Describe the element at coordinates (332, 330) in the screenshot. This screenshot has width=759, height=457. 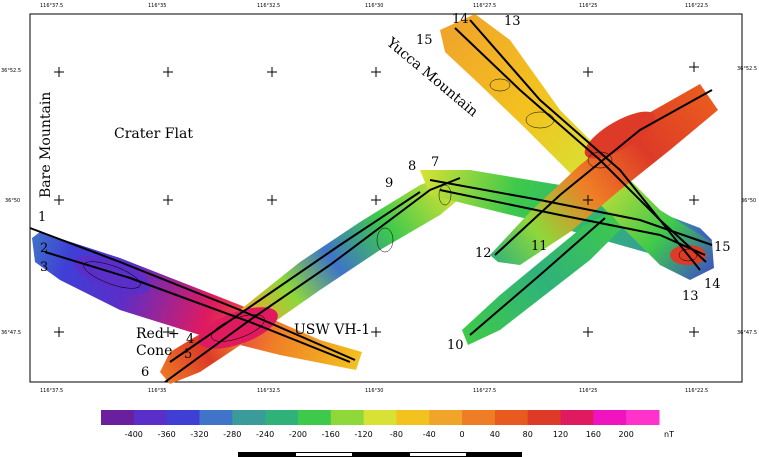
I see `label-usw-vh1: USW VH-1` at that location.